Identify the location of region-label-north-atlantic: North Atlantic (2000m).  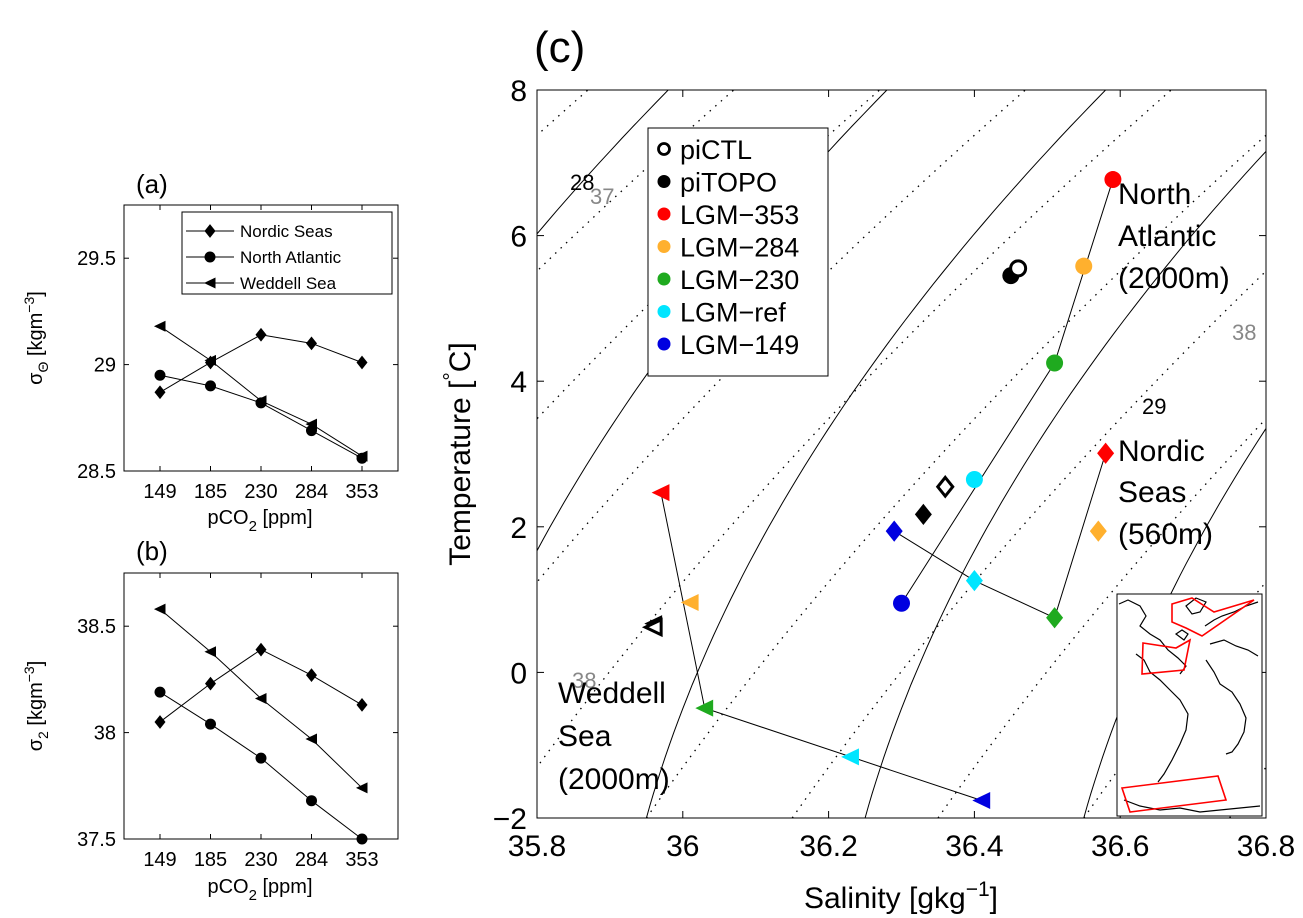
(1174, 236).